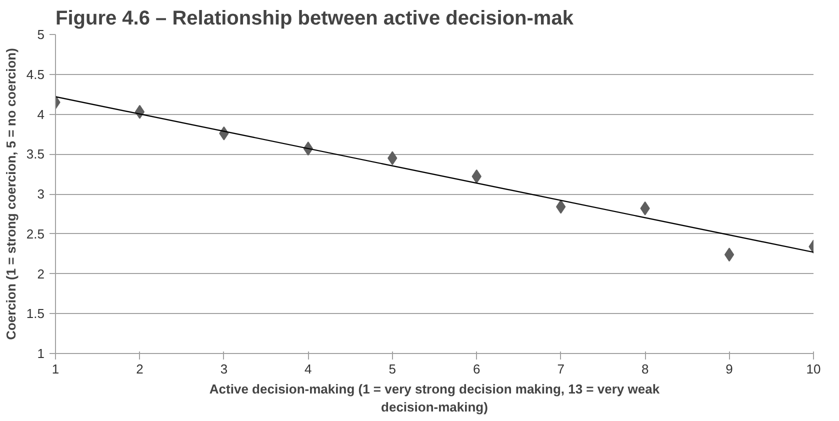 Image resolution: width=839 pixels, height=421 pixels. Describe the element at coordinates (41, 114) in the screenshot. I see `y-tick-label: 4` at that location.